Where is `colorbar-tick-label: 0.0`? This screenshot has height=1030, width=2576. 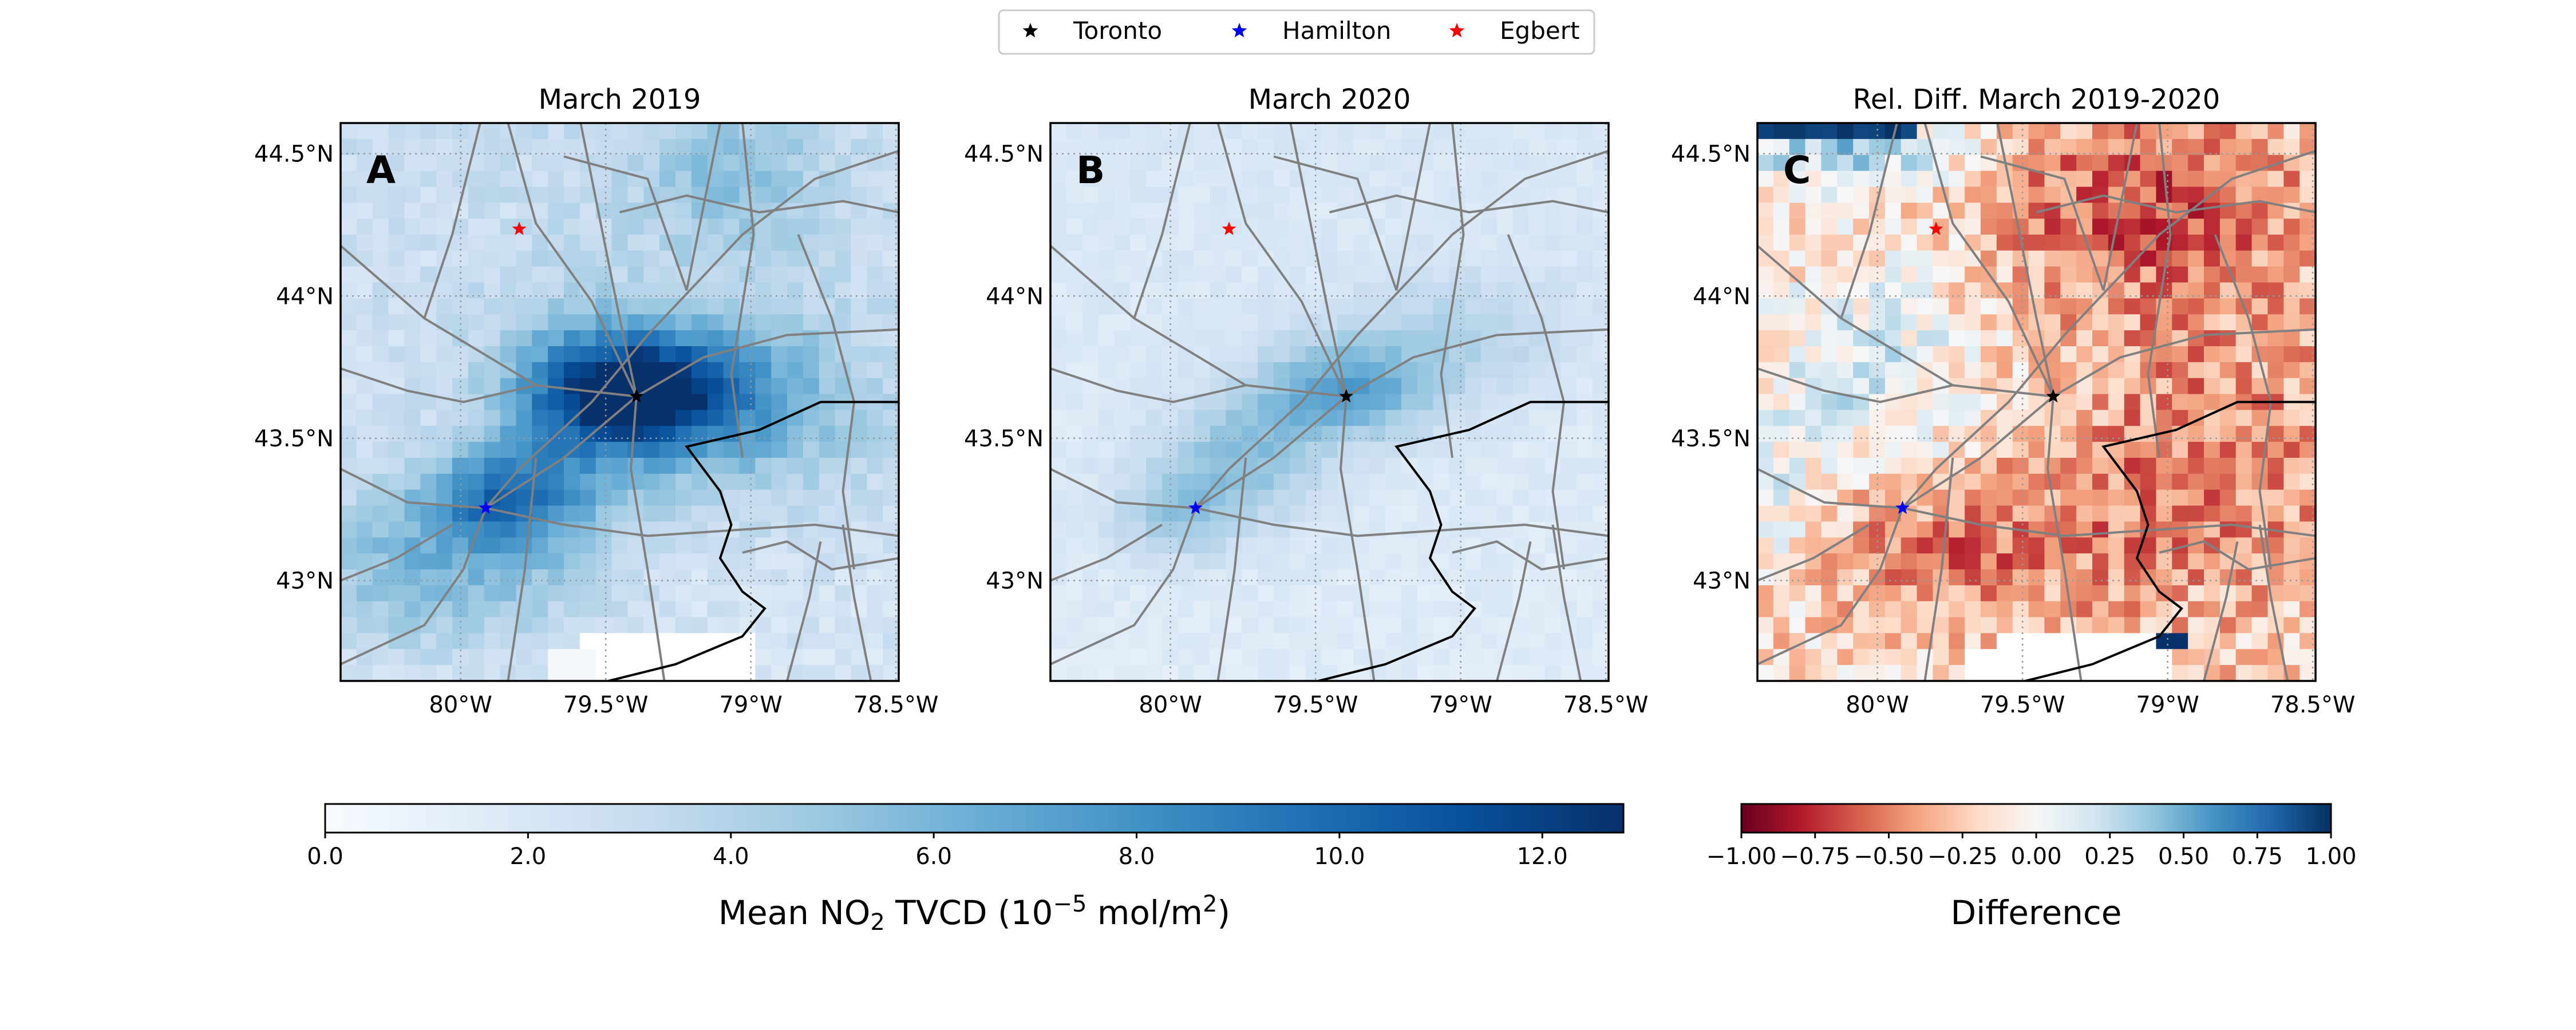
colorbar-tick-label: 0.0 is located at coordinates (325, 856).